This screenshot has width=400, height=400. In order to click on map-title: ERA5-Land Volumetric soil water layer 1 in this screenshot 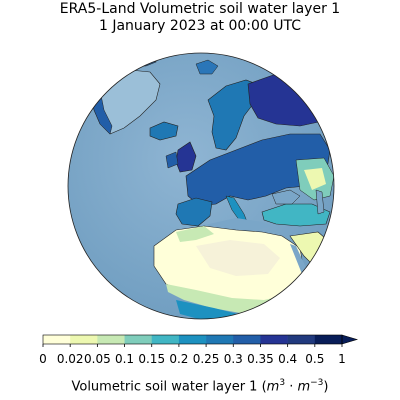, I will do `click(200, 9)`.